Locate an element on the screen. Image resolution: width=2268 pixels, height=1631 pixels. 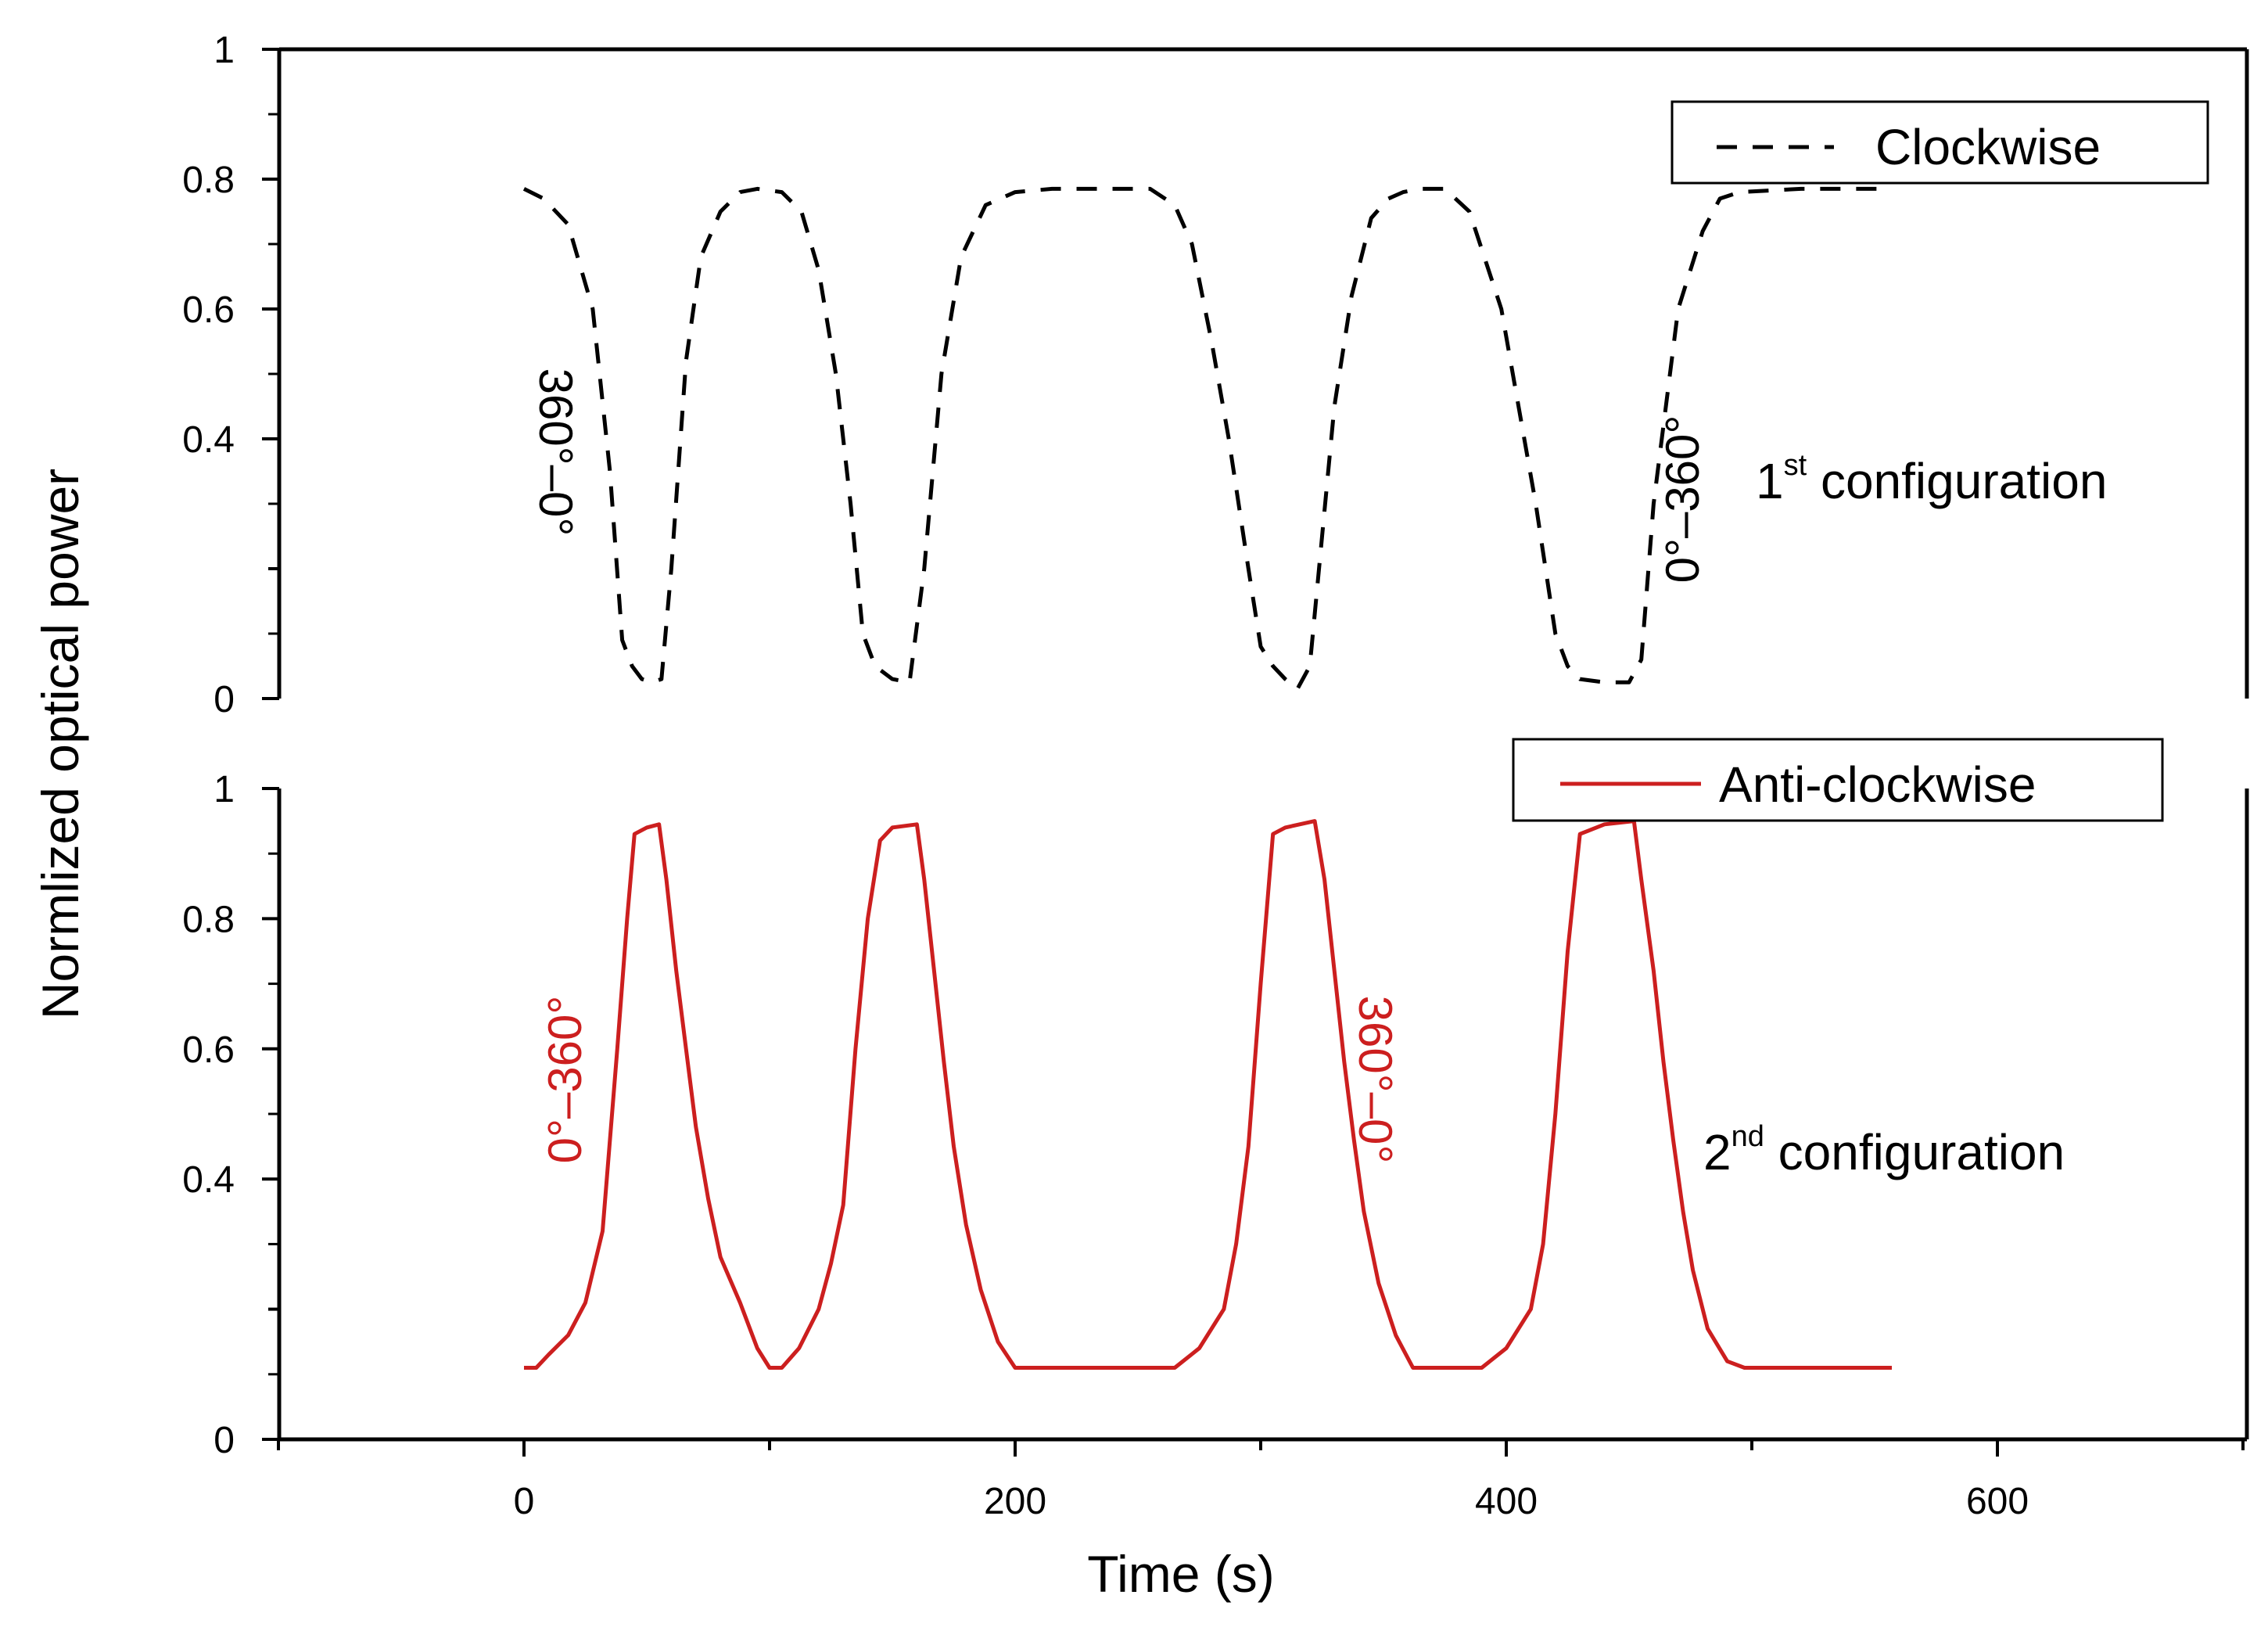
bottom-y-tick-label: 0.8 is located at coordinates (208, 919).